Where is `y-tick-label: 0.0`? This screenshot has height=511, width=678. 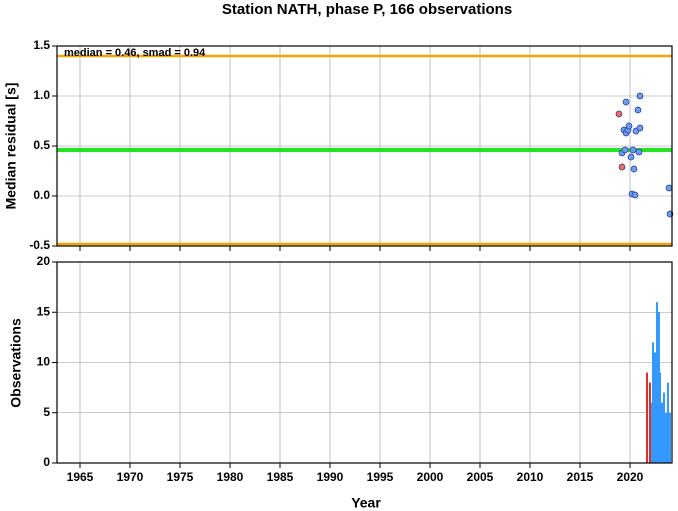
y-tick-label: 0.0 is located at coordinates (41, 195).